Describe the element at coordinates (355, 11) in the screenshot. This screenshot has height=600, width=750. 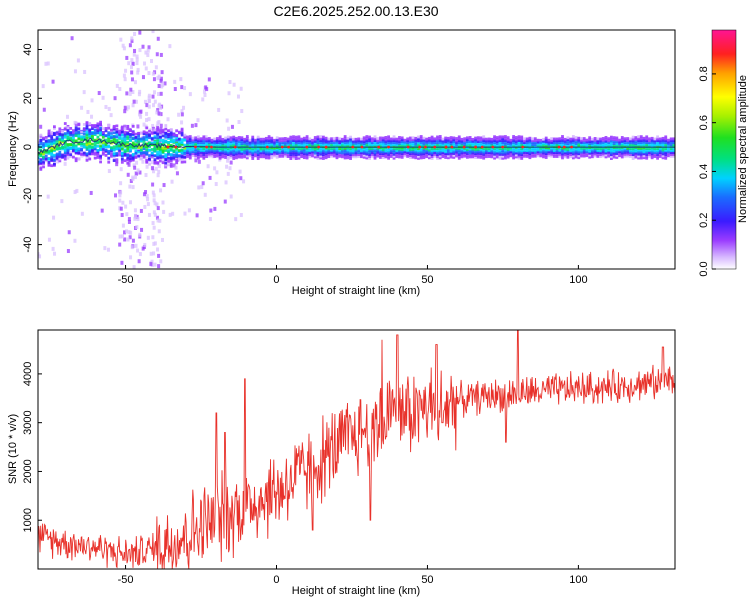
I see `figure-title: C2E6.2025.252.00.13.E30` at that location.